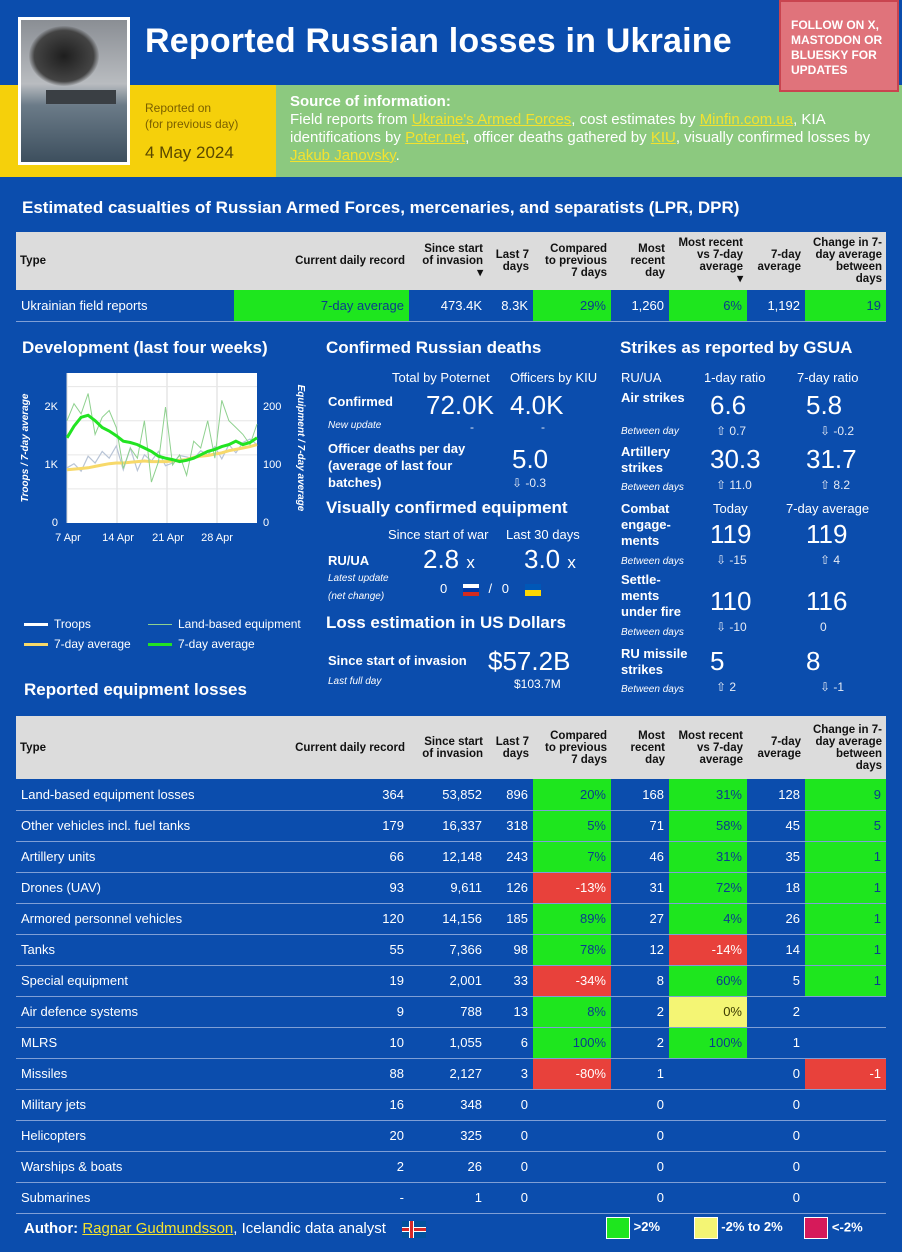 The width and height of the screenshot is (902, 1252). Describe the element at coordinates (735, 459) in the screenshot. I see `strike-value: 30.3` at that location.